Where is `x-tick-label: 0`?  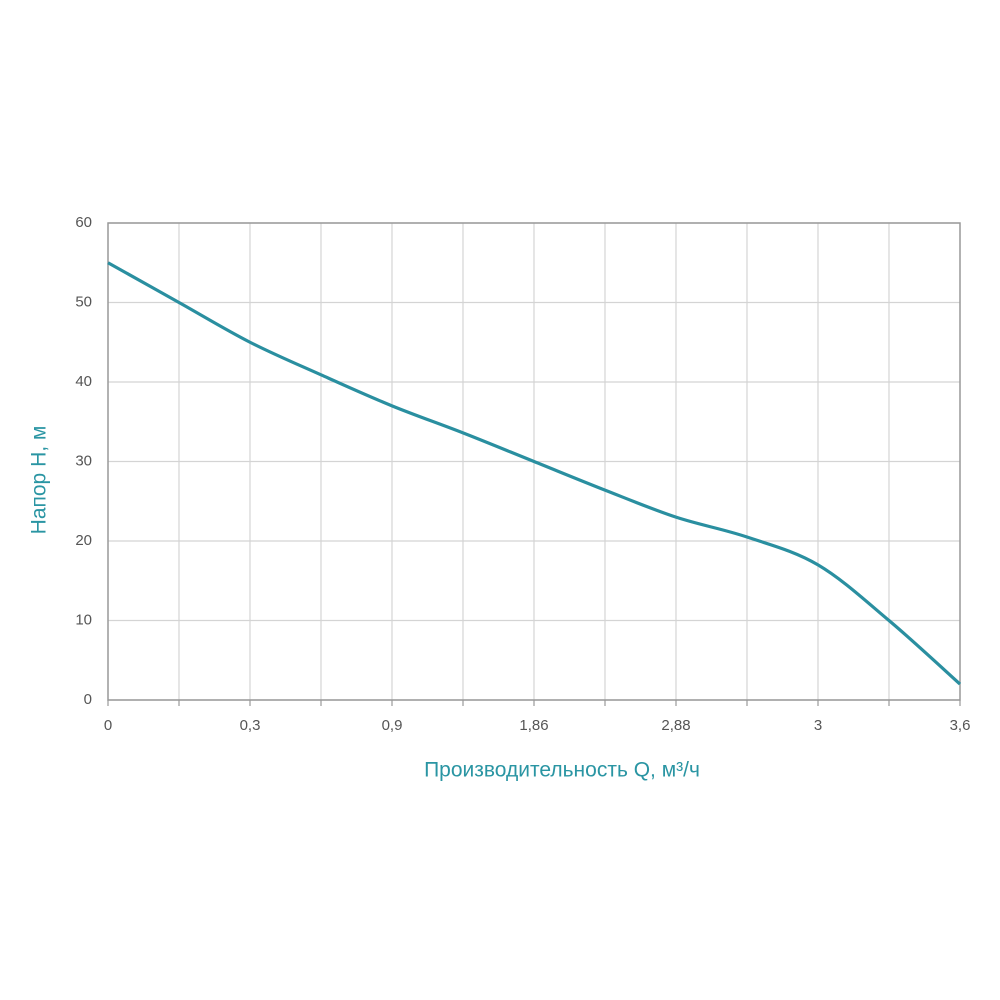 x-tick-label: 0 is located at coordinates (108, 725).